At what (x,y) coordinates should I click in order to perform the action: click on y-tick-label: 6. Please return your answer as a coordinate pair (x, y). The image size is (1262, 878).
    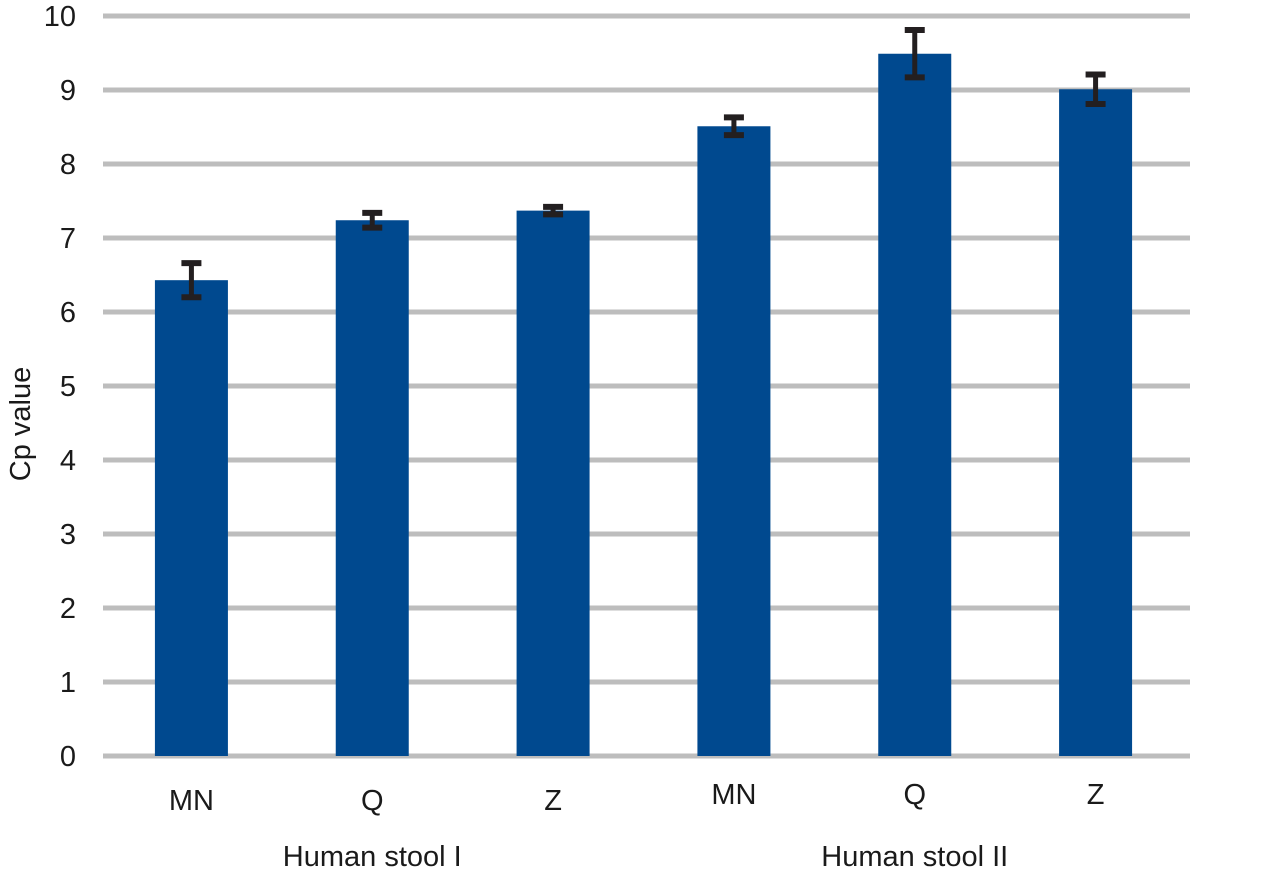
    Looking at the image, I should click on (68, 313).